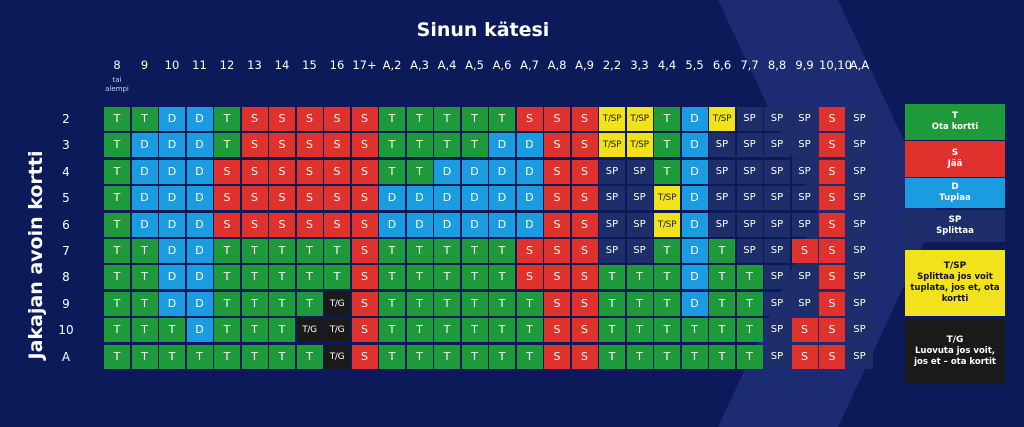  I want to click on legend-key: D, so click(955, 187).